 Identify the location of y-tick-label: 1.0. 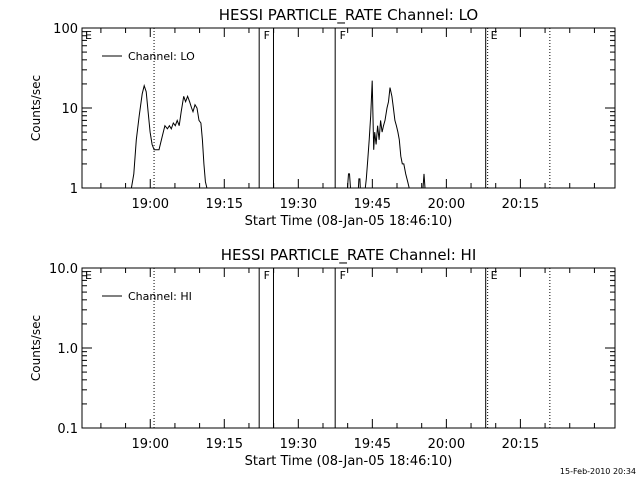
(67, 349).